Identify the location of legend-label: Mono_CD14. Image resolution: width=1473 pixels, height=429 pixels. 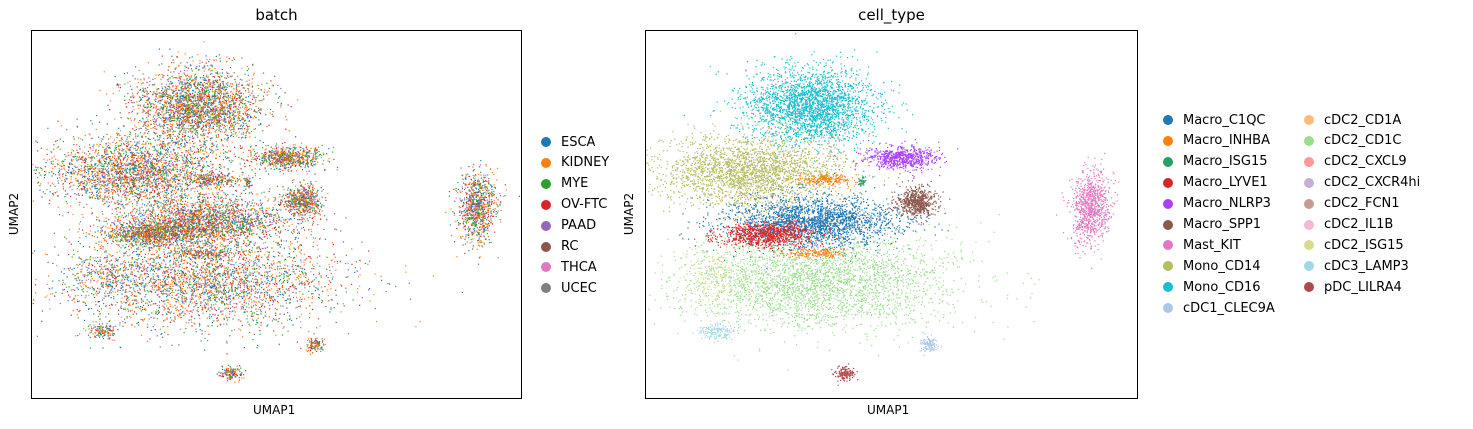
(1222, 266).